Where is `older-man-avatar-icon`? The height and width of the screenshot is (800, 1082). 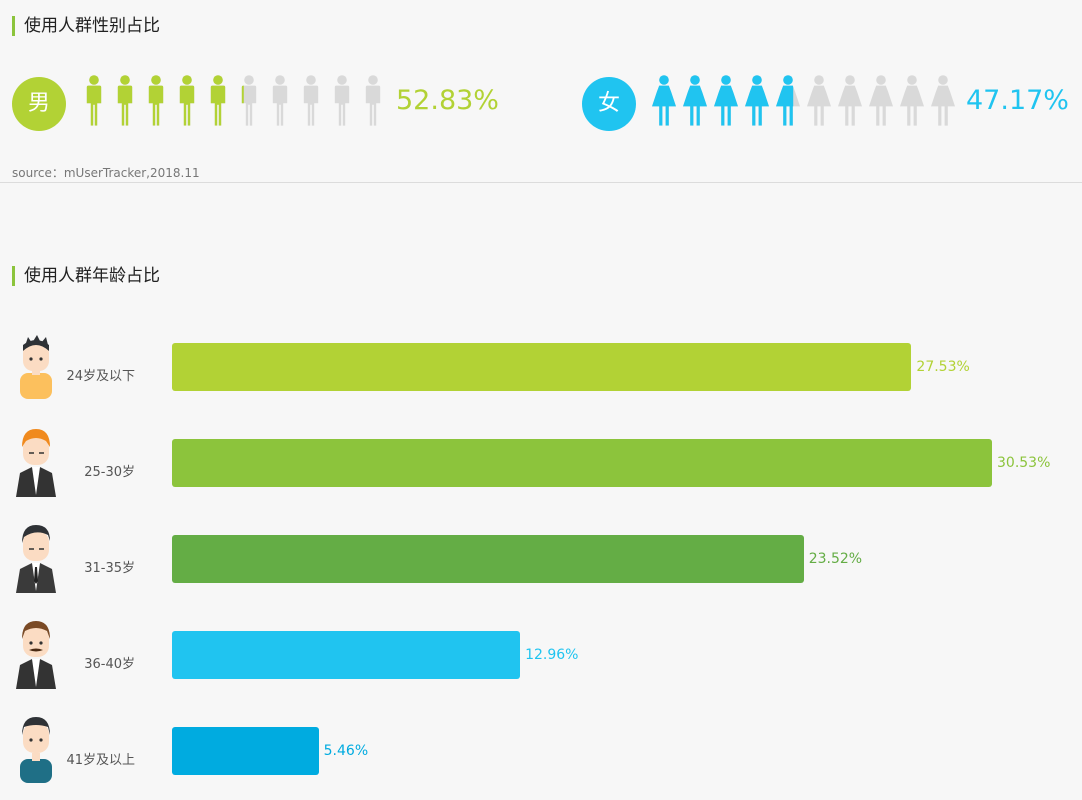
older-man-avatar-icon is located at coordinates (36, 749).